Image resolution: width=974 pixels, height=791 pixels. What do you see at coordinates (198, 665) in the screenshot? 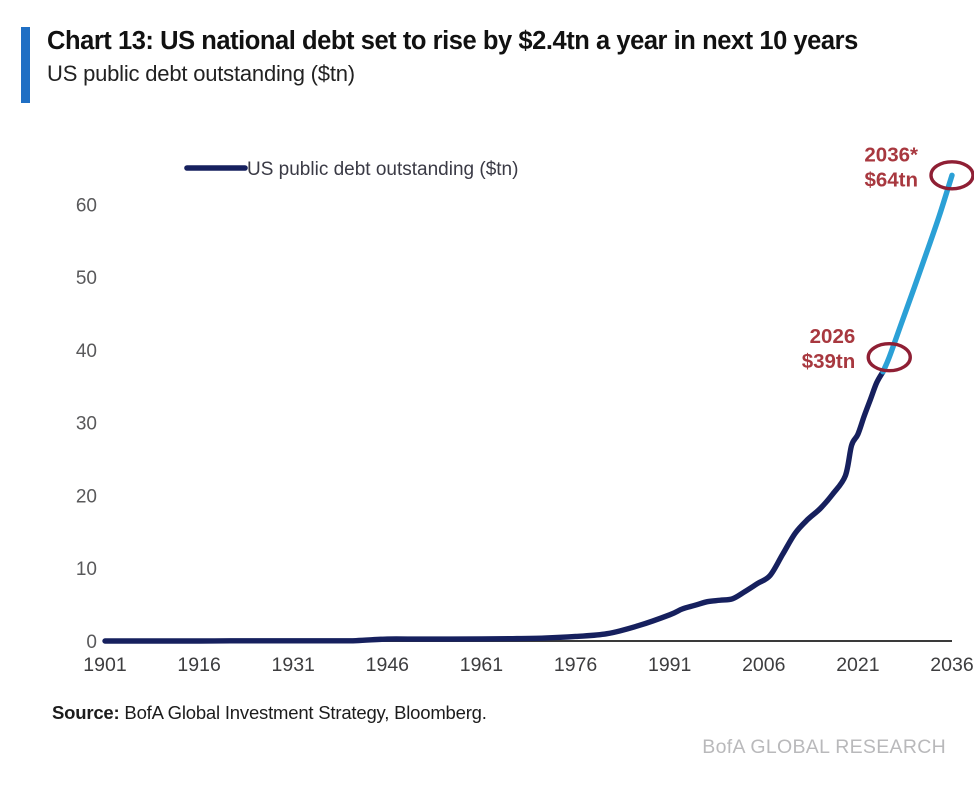
I see `x-tick-label: 1916` at bounding box center [198, 665].